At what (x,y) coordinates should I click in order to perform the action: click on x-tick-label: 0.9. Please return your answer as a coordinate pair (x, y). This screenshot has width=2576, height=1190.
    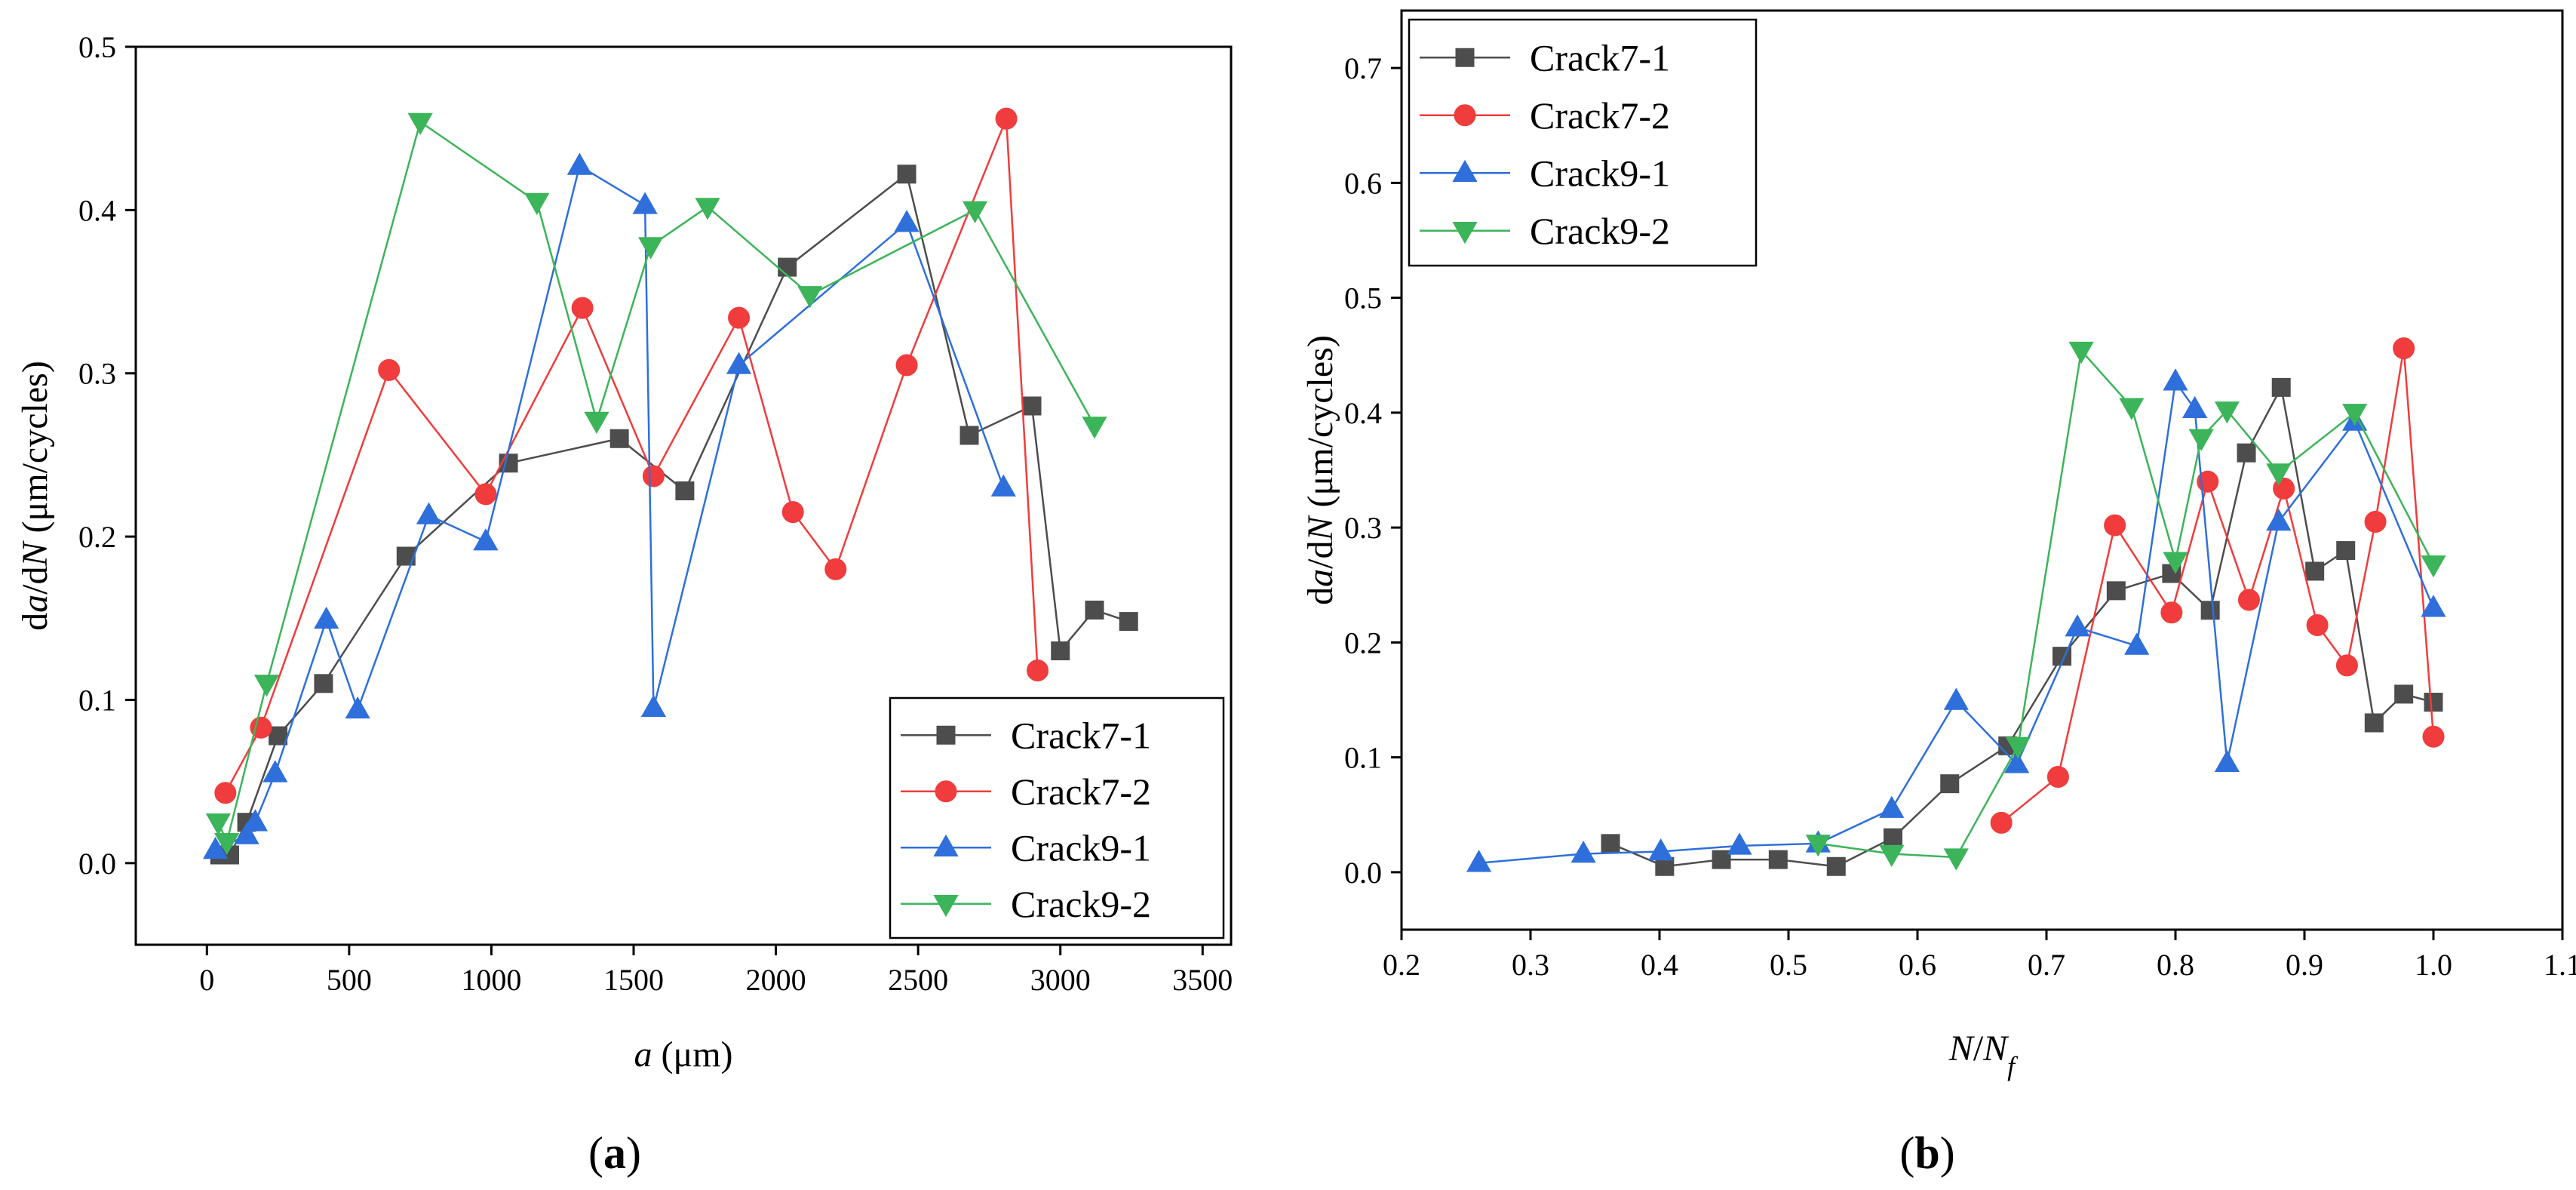
    Looking at the image, I should click on (2304, 965).